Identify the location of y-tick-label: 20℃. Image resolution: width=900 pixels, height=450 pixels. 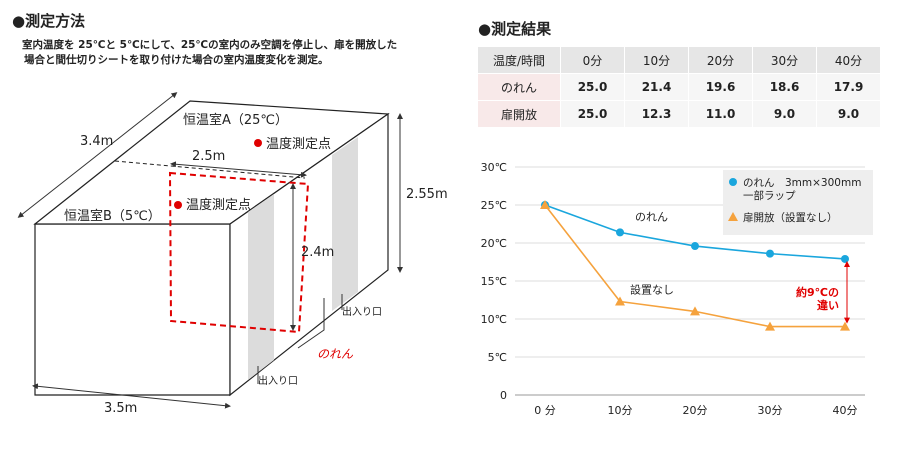
(494, 243).